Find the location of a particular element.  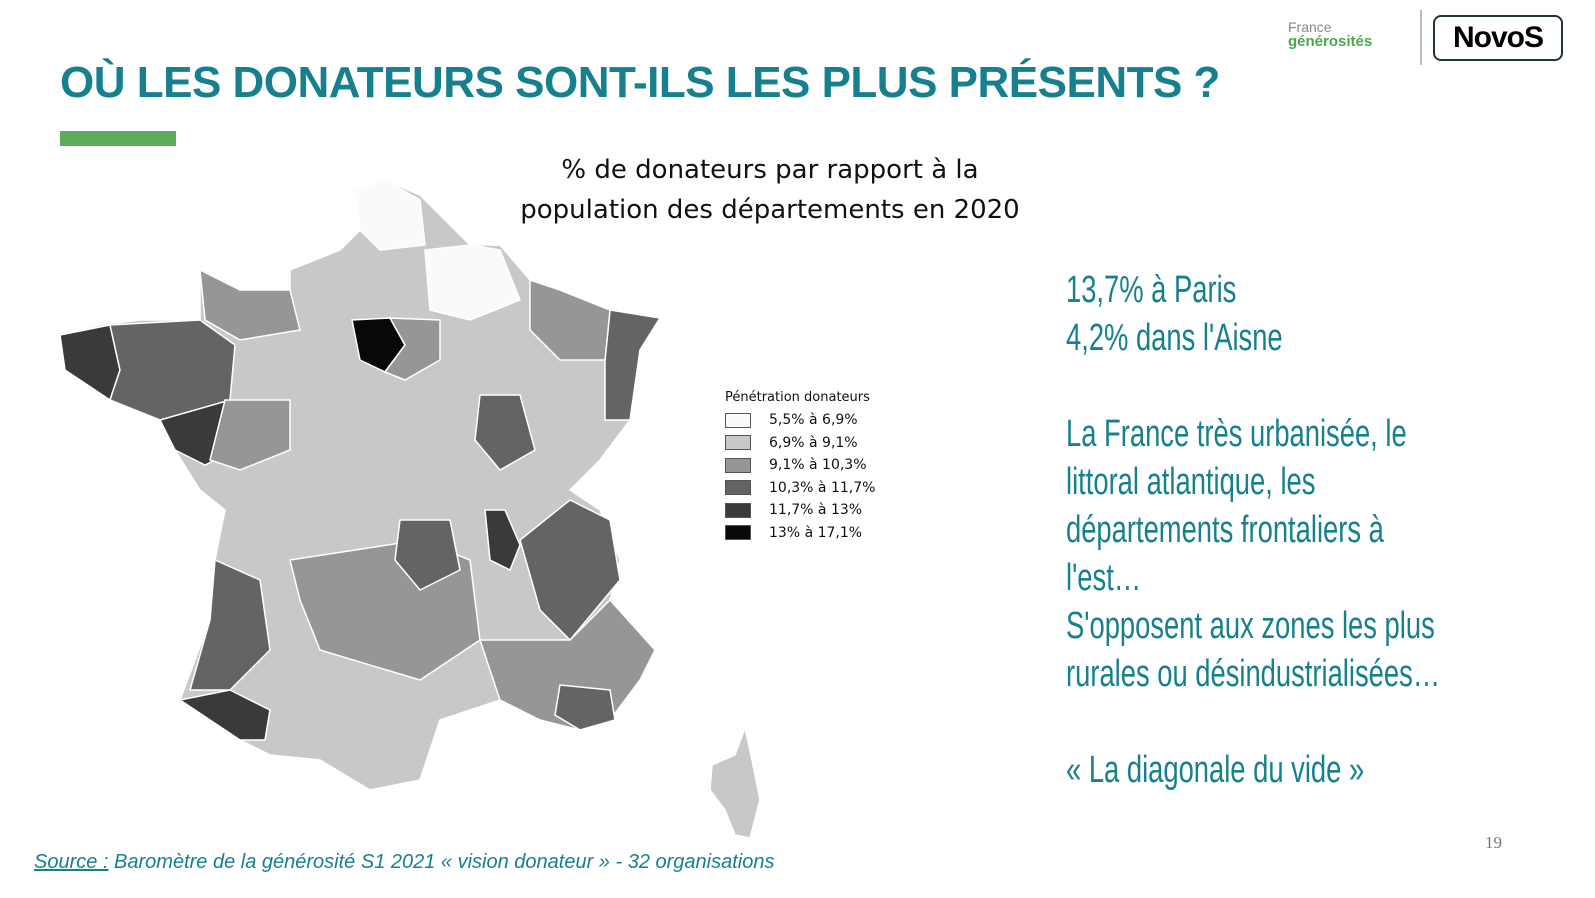

logo-divider is located at coordinates (1421, 37).